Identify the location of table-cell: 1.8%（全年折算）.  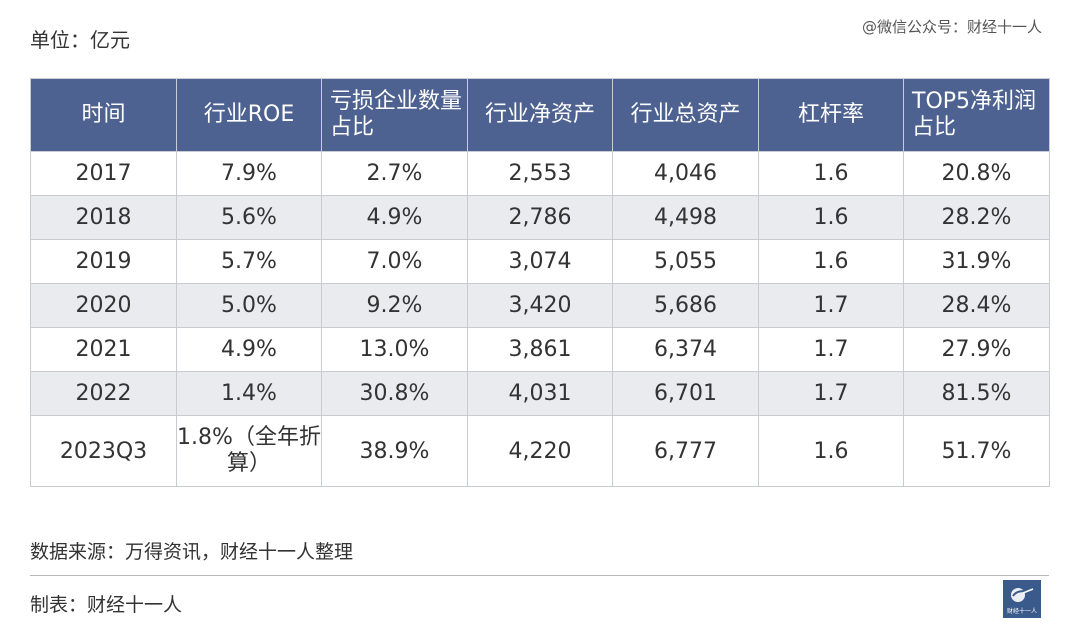
(249, 451).